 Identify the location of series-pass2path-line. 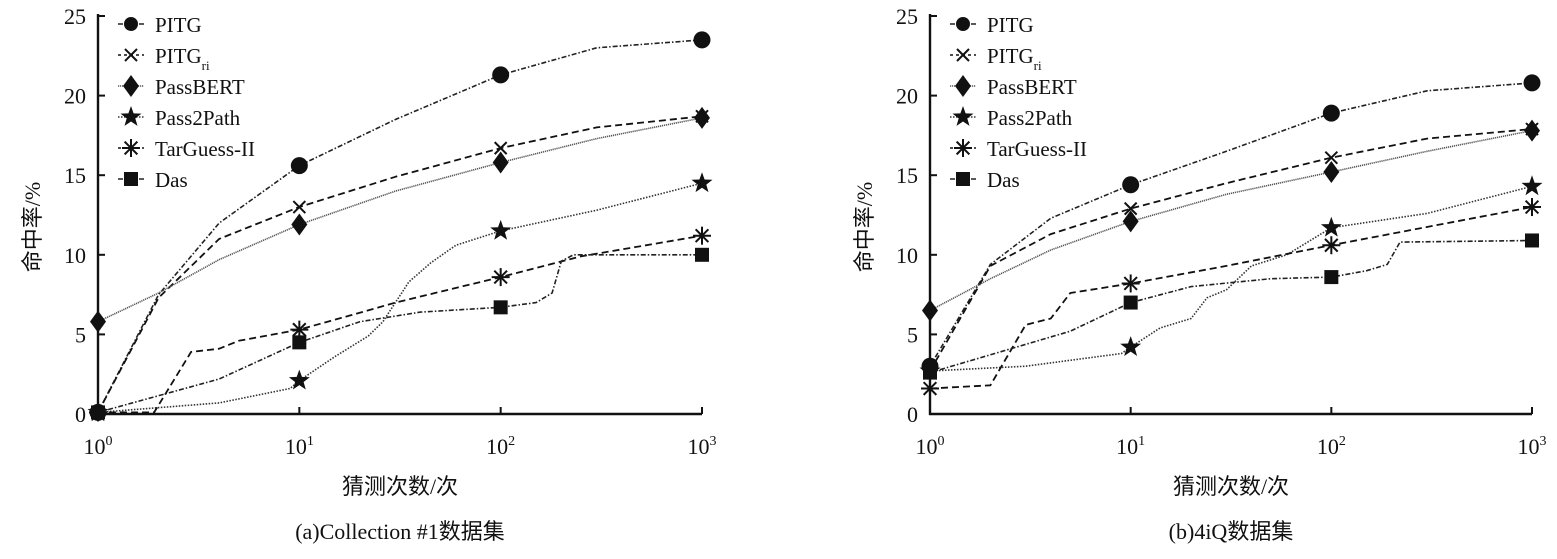
(1231, 278).